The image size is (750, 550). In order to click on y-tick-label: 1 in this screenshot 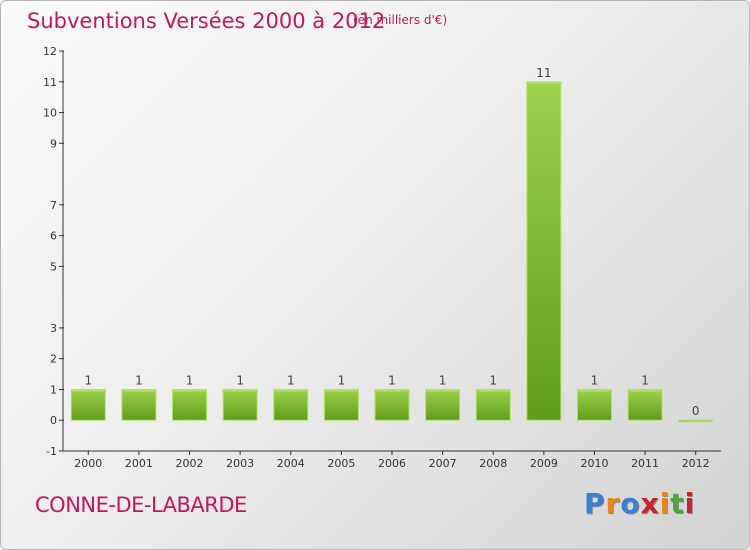, I will do `click(53, 389)`.